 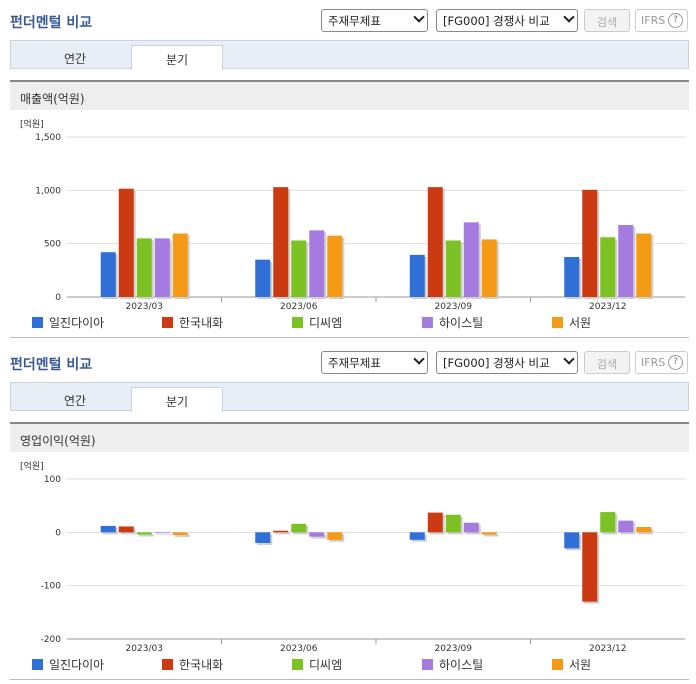 I want to click on x-tick-label: 2023/09, so click(x=454, y=649).